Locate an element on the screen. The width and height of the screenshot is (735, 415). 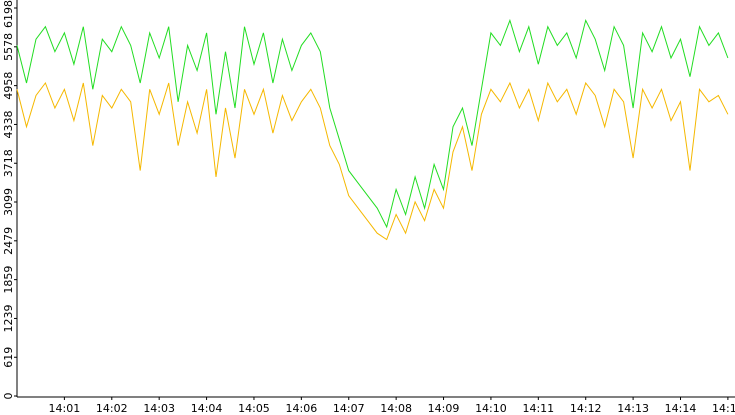
x-tick-label: 14:10 is located at coordinates (491, 408).